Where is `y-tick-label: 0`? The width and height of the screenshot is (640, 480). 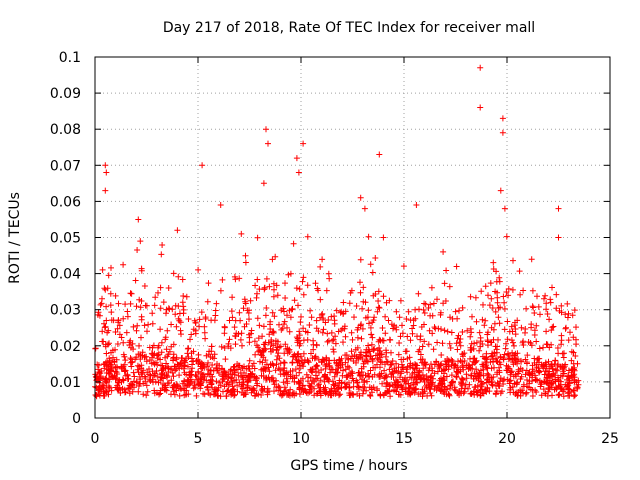 y-tick-label: 0 is located at coordinates (76, 419).